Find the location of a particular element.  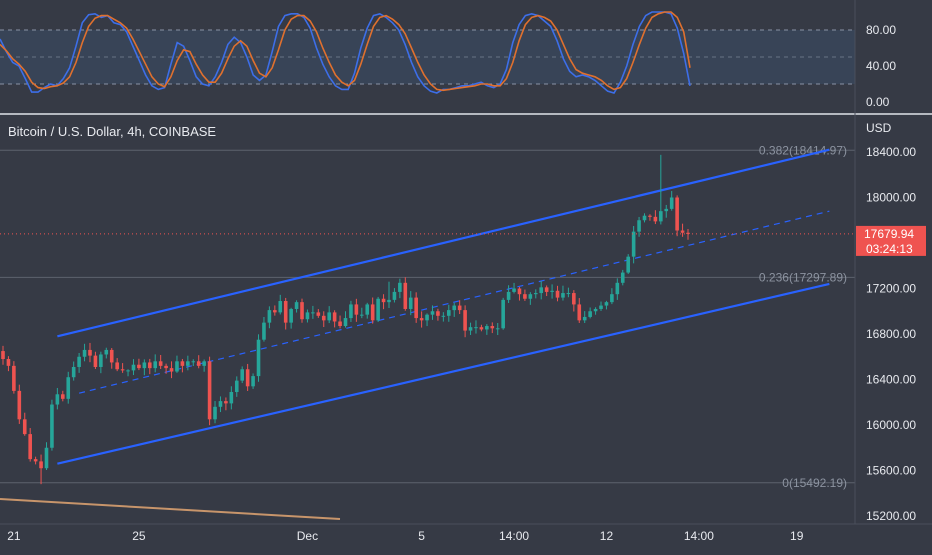

stochastic-k-line is located at coordinates (345, 52).